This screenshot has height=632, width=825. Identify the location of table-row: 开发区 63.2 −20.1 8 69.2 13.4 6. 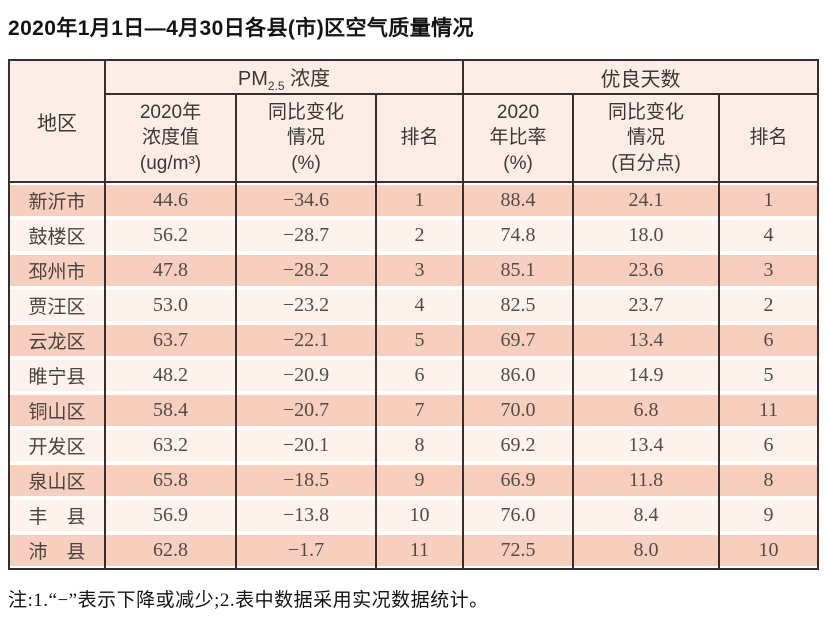
(414, 445).